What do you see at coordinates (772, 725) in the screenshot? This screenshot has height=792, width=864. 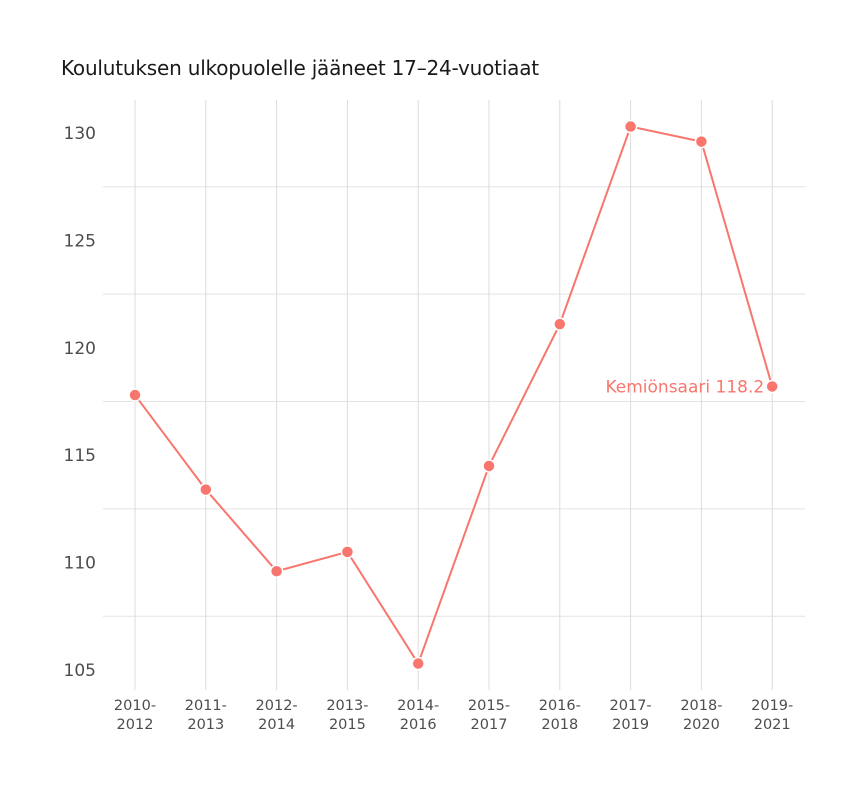 I see `x-tick-label: 2021` at bounding box center [772, 725].